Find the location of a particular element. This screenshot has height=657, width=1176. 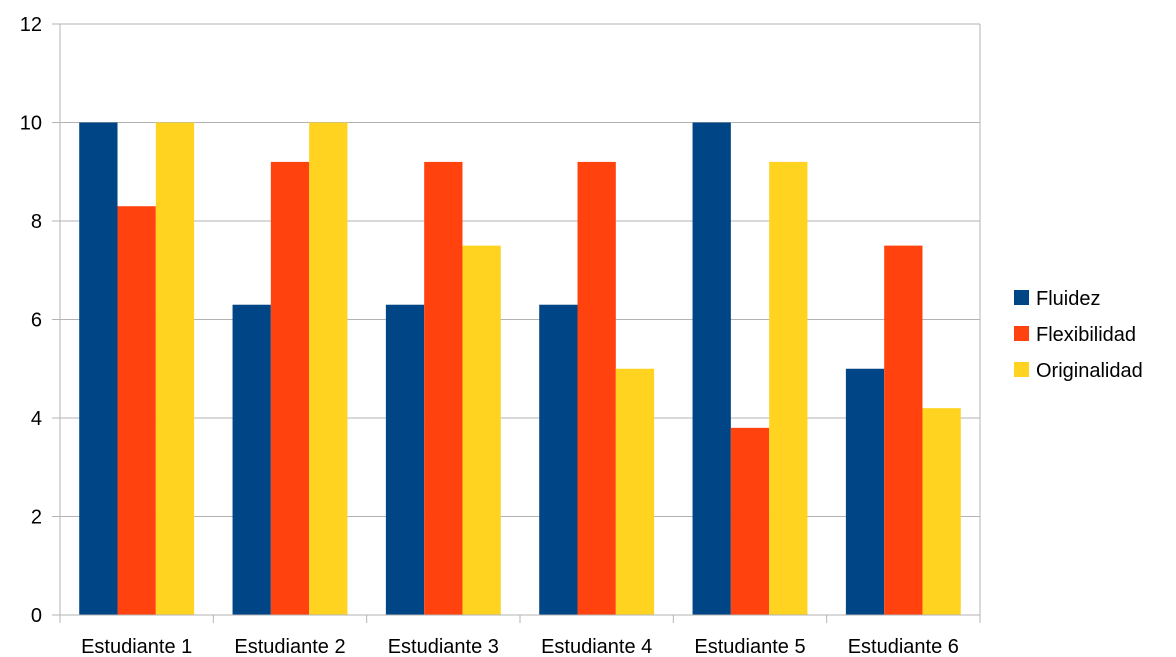

legend-swatch-flexibilidad is located at coordinates (1021, 333).